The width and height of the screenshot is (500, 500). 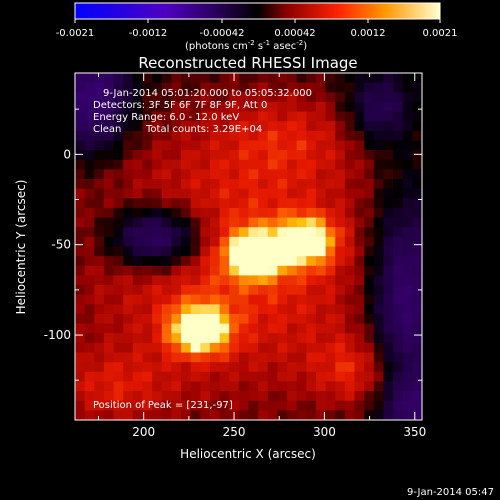 What do you see at coordinates (21, 247) in the screenshot?
I see `y-axis-label: Heliocentric Y (arcsec)` at bounding box center [21, 247].